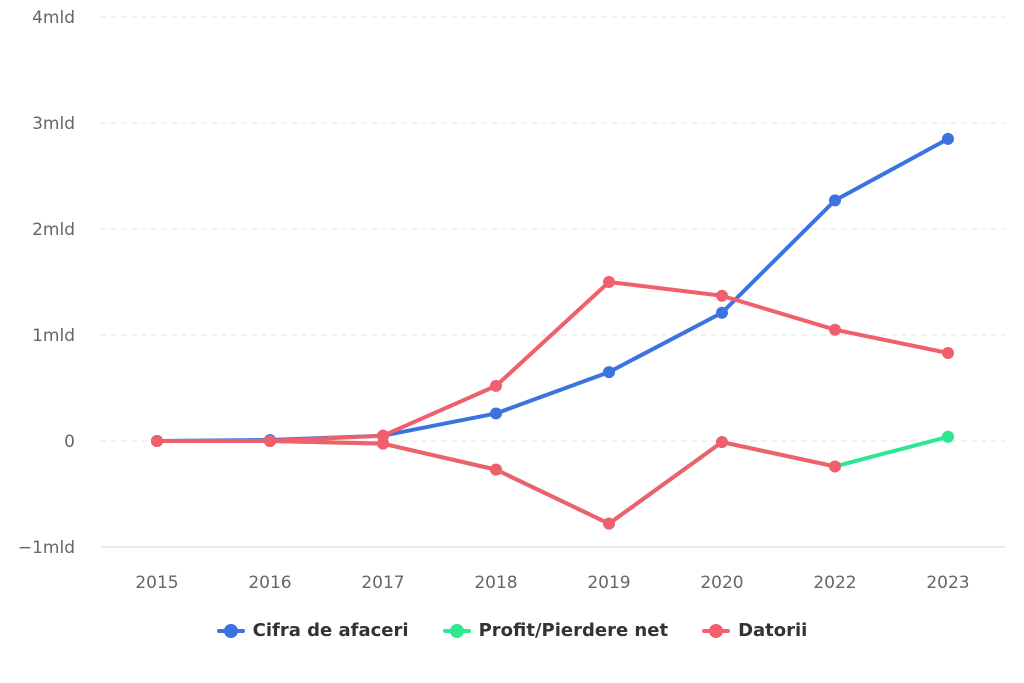  I want to click on x-tick-label: 2017, so click(382, 583).